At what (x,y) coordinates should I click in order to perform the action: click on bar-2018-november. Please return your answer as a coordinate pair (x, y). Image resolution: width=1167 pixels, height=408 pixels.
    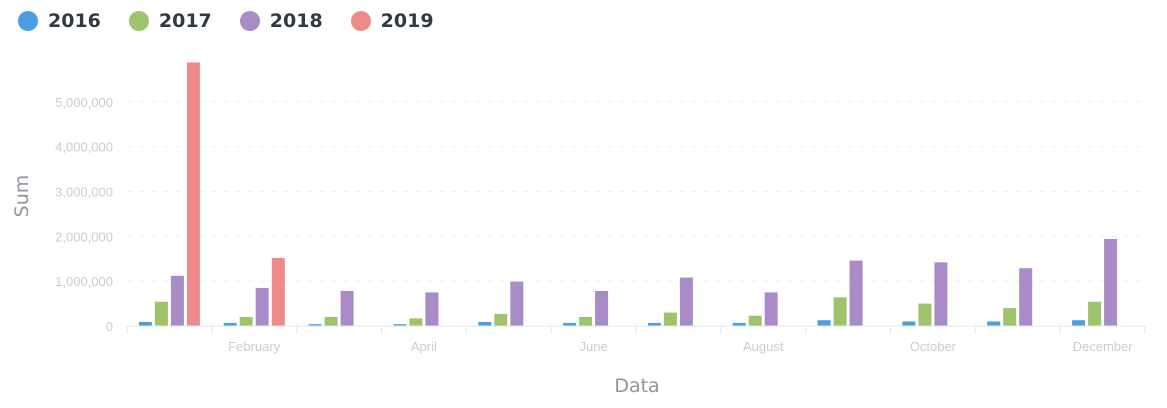
    Looking at the image, I should click on (1026, 297).